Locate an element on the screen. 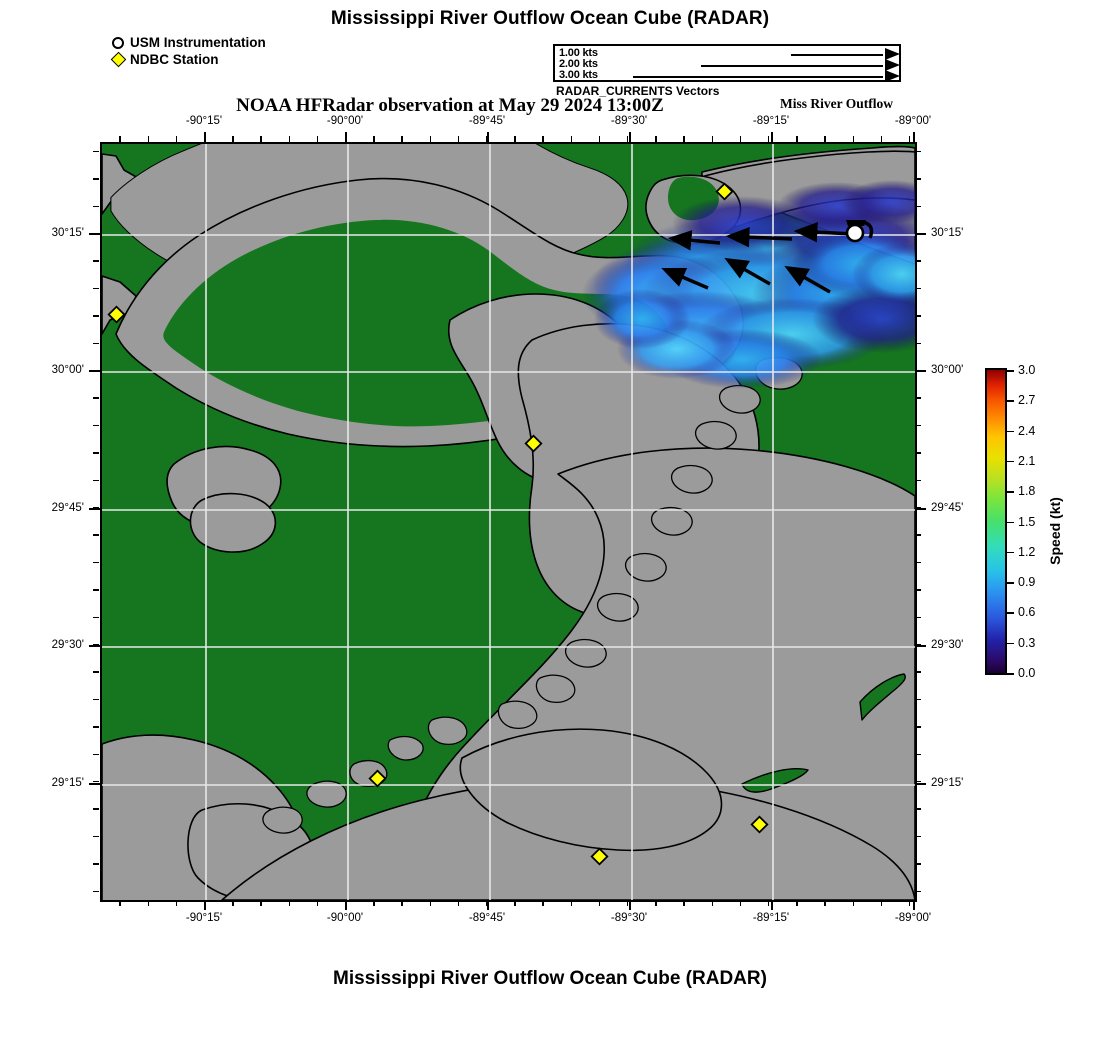 The height and width of the screenshot is (1050, 1100). axis-label-x-bottom: -90°00' is located at coordinates (345, 918).